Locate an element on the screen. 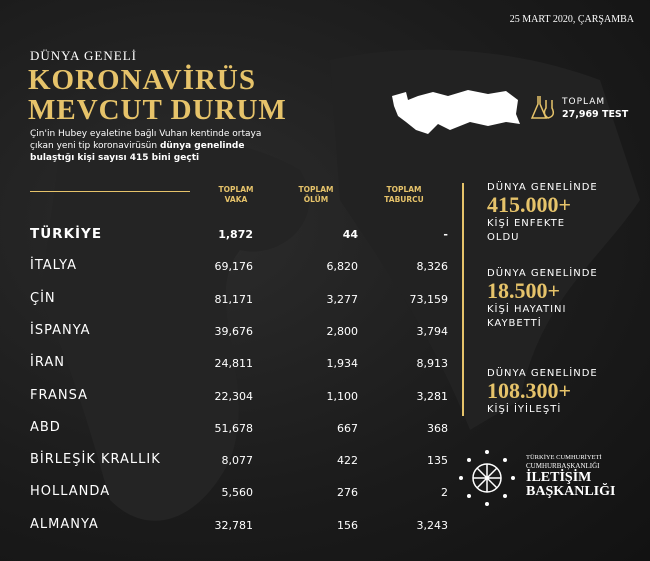  cell: 6,820 is located at coordinates (342, 267).